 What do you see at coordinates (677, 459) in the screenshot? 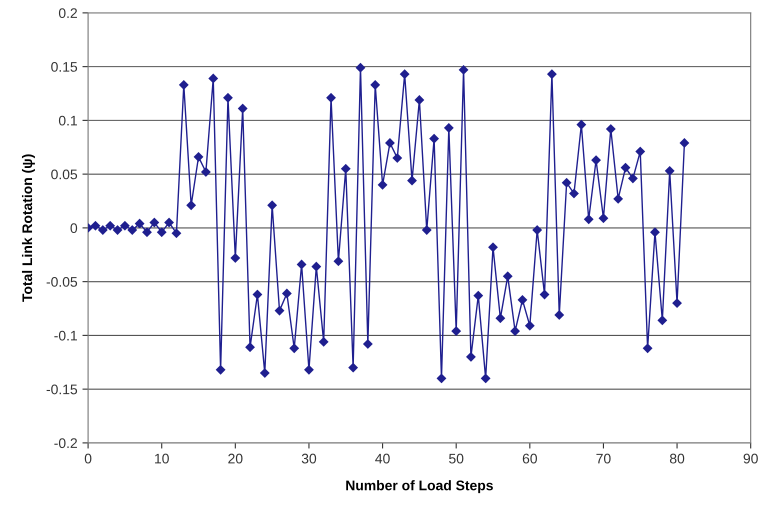
I see `x-tick-label: 80` at bounding box center [677, 459].